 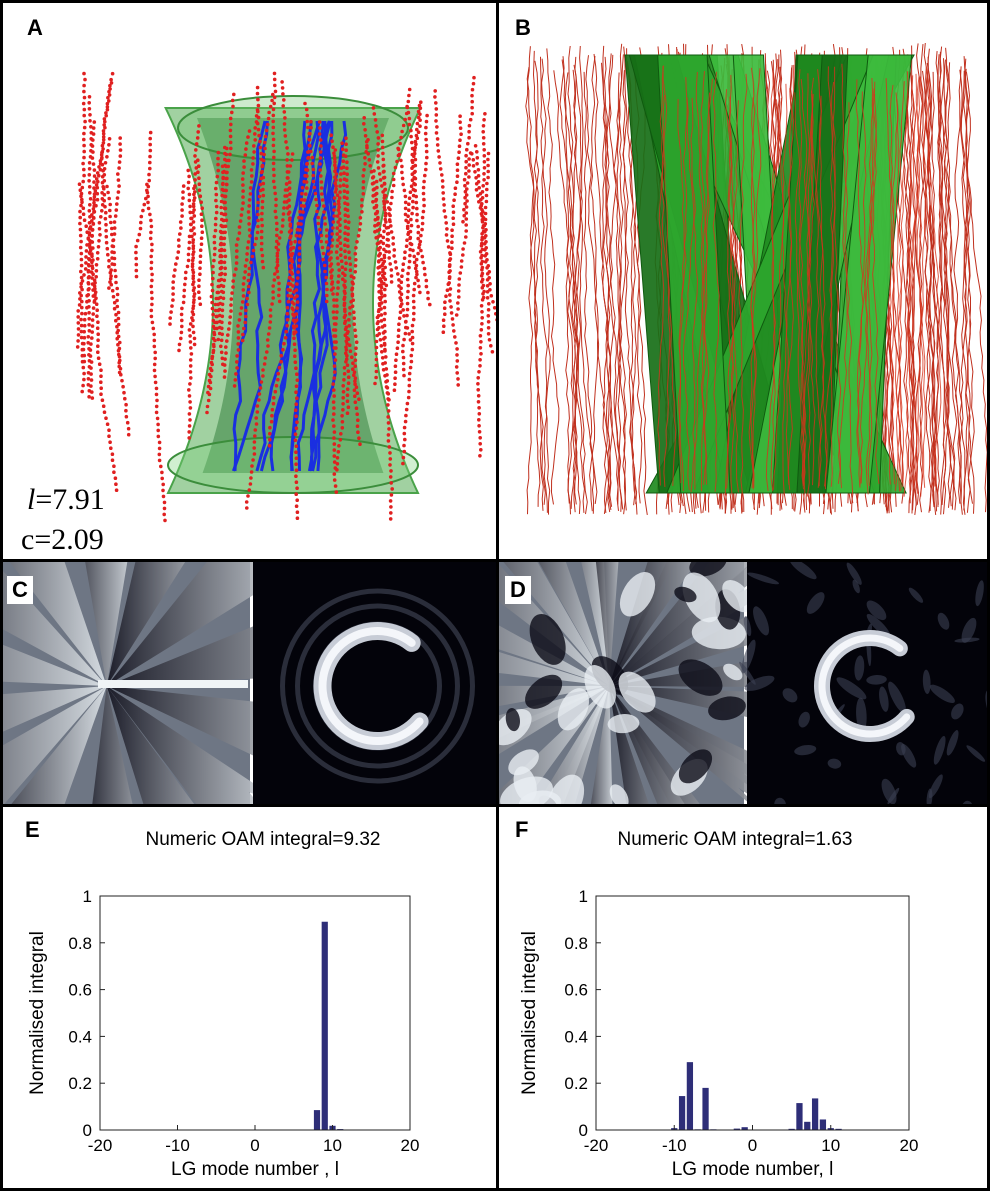 I want to click on panel-d: D, so click(x=743, y=683).